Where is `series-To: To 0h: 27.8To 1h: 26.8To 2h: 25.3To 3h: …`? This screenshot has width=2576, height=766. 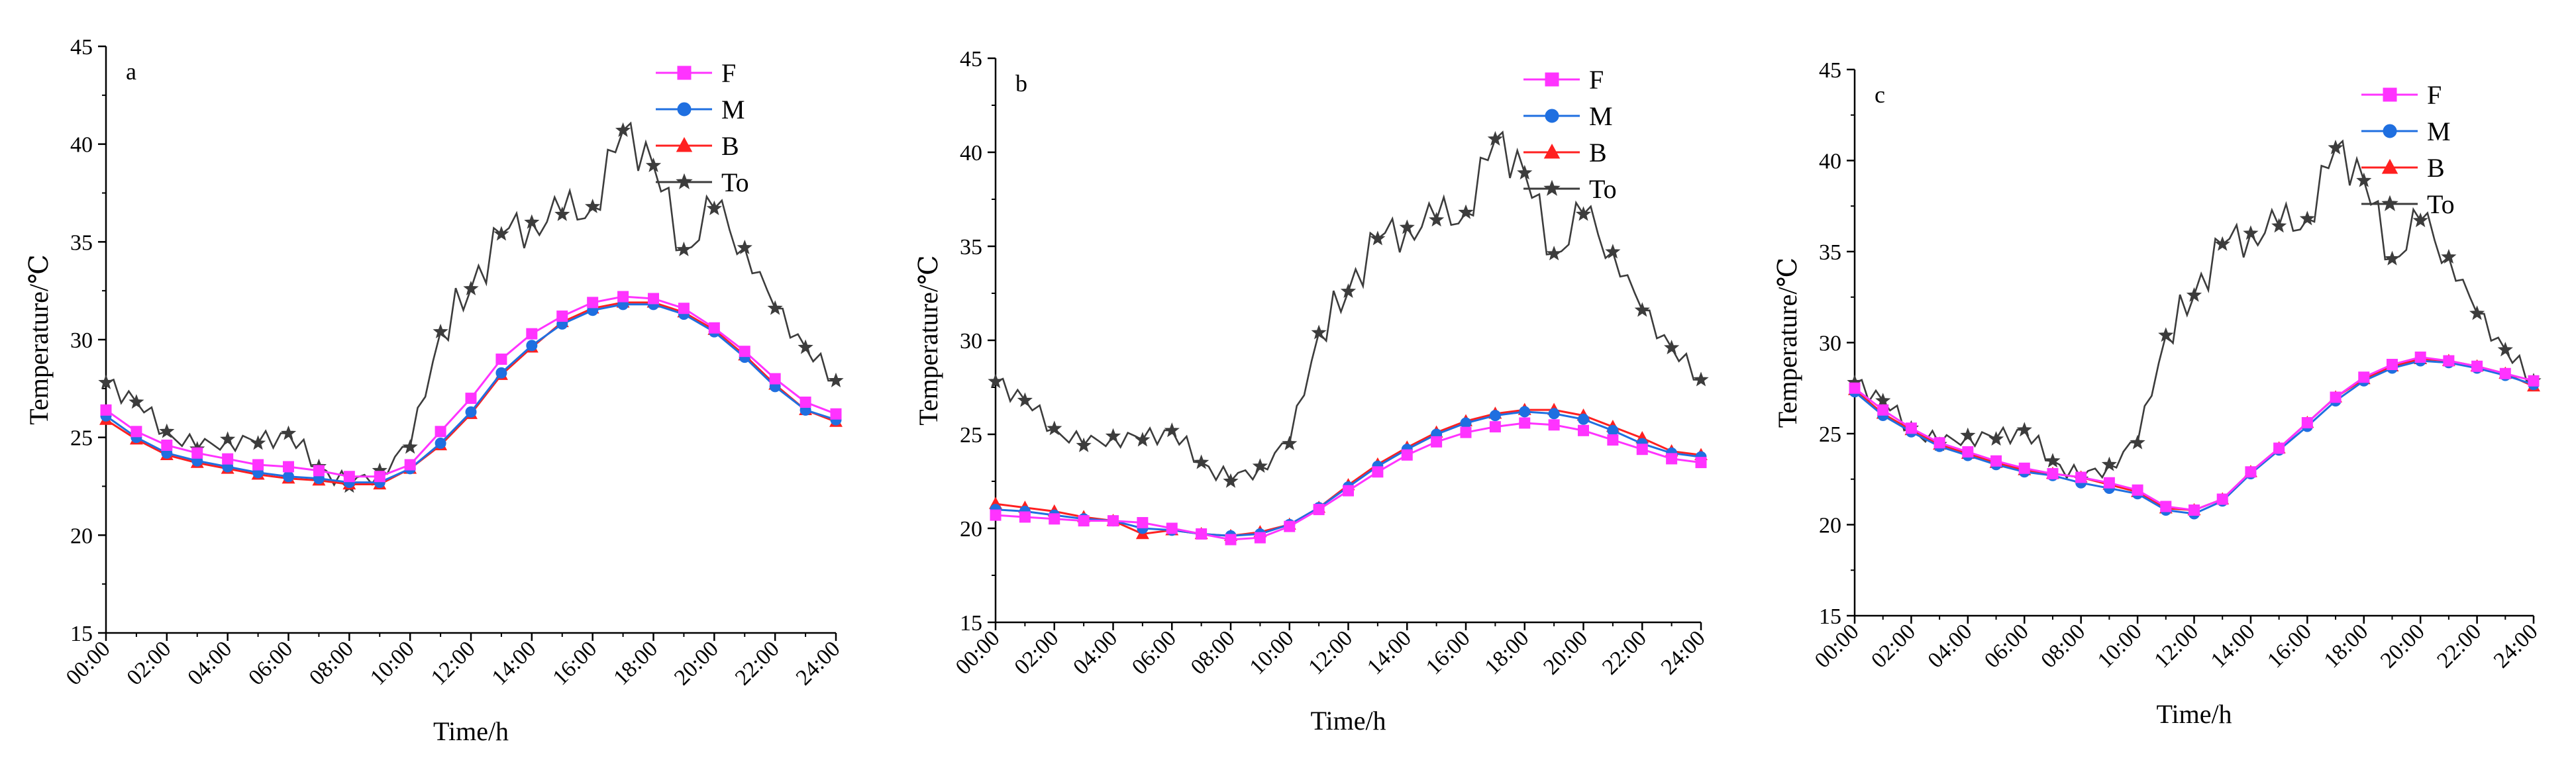 series-To: To 0h: 27.8To 1h: 26.8To 2h: 25.3To 3h: … is located at coordinates (471, 307).